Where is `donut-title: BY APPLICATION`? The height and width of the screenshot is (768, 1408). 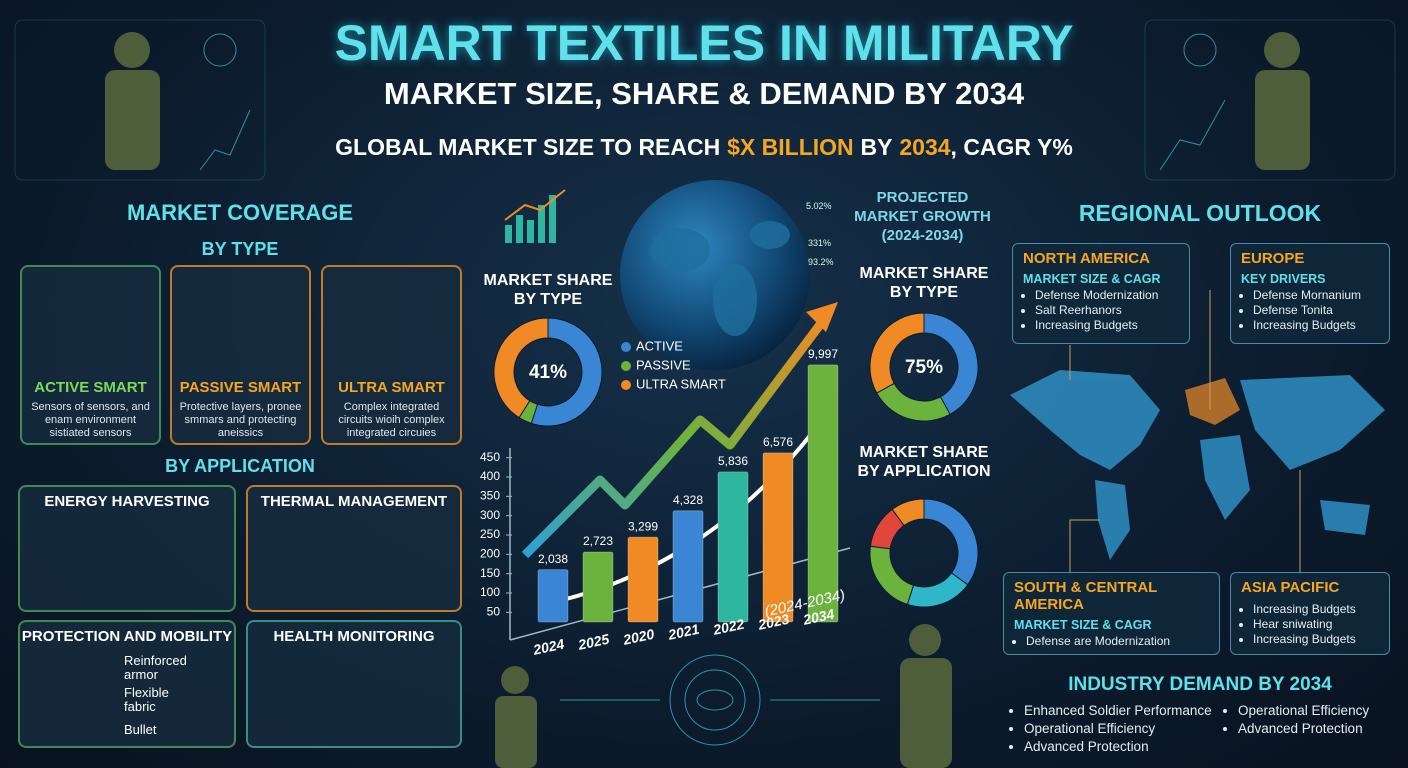
donut-title: BY APPLICATION is located at coordinates (923, 471).